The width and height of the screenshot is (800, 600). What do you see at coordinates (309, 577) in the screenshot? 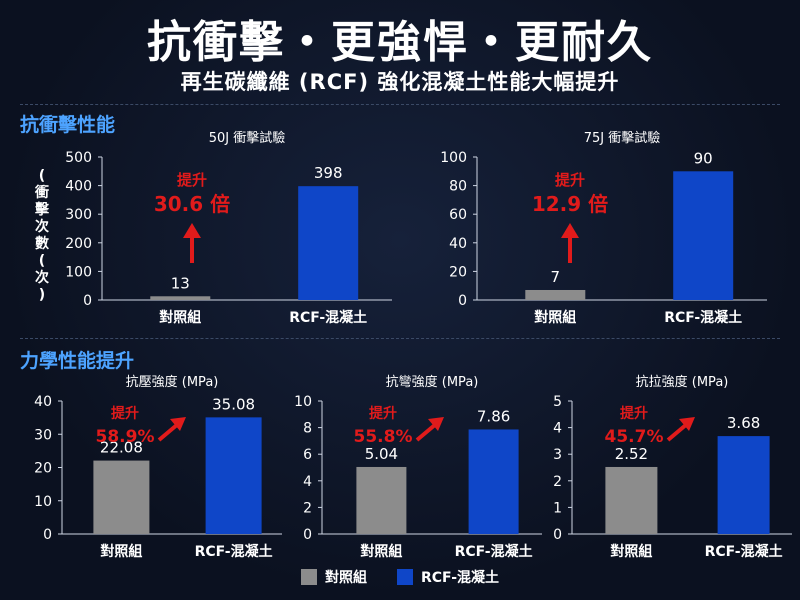
I see `legend-swatch-control` at bounding box center [309, 577].